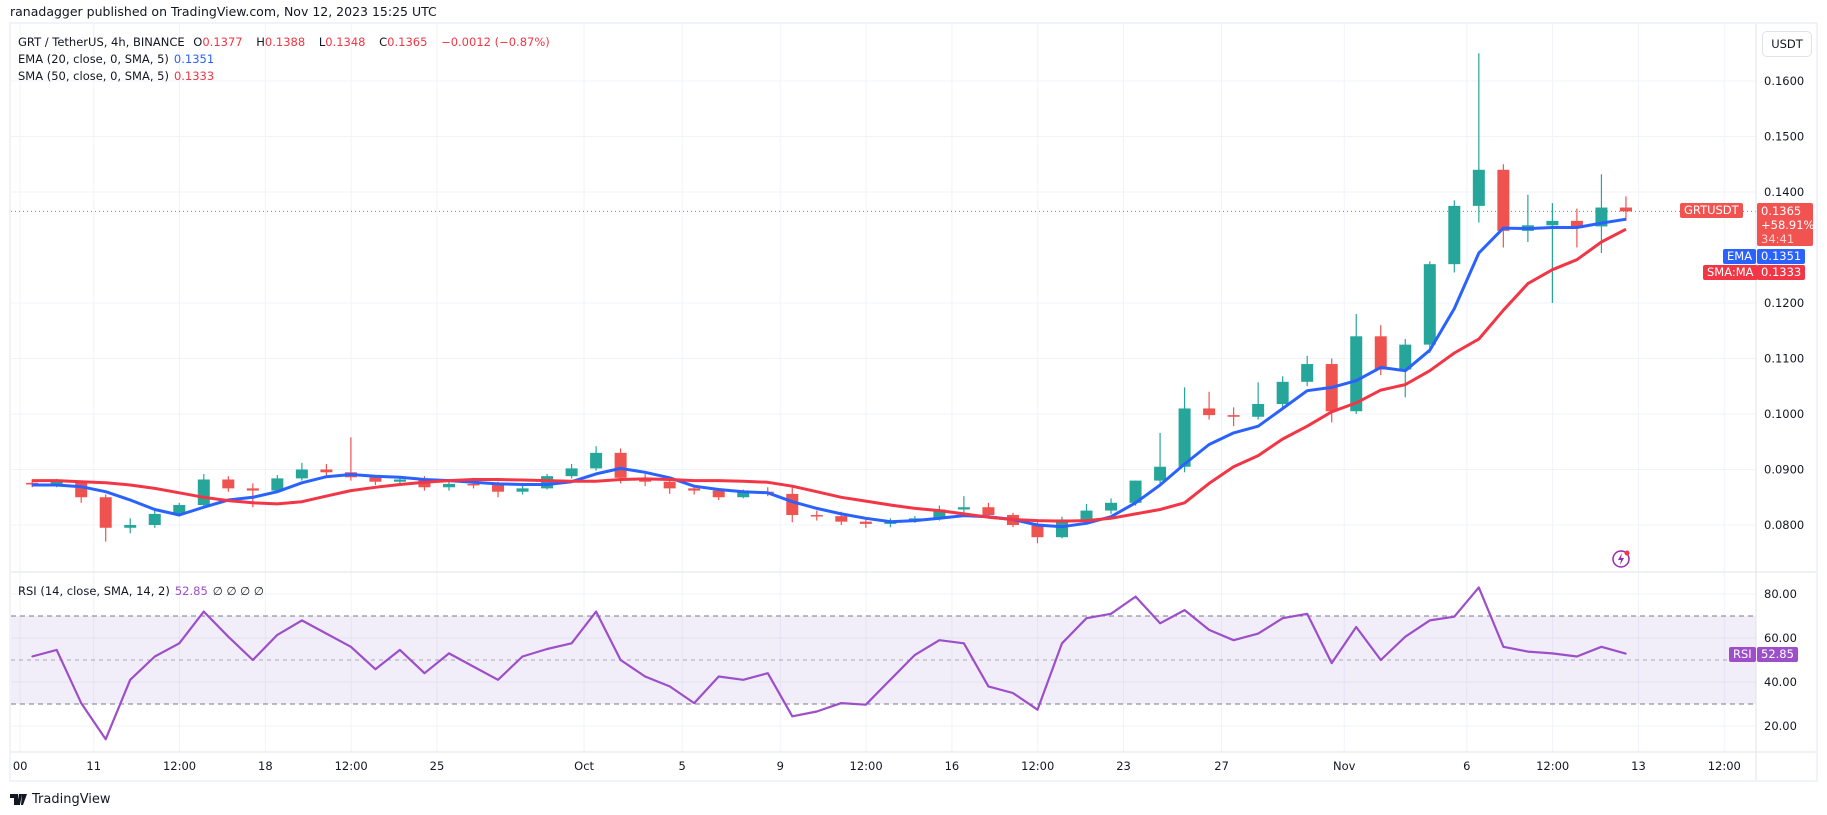 The height and width of the screenshot is (815, 1827). Describe the element at coordinates (1786, 224) in the screenshot. I see `last-price-box: 0.1365 +58.91% 34:41` at that location.